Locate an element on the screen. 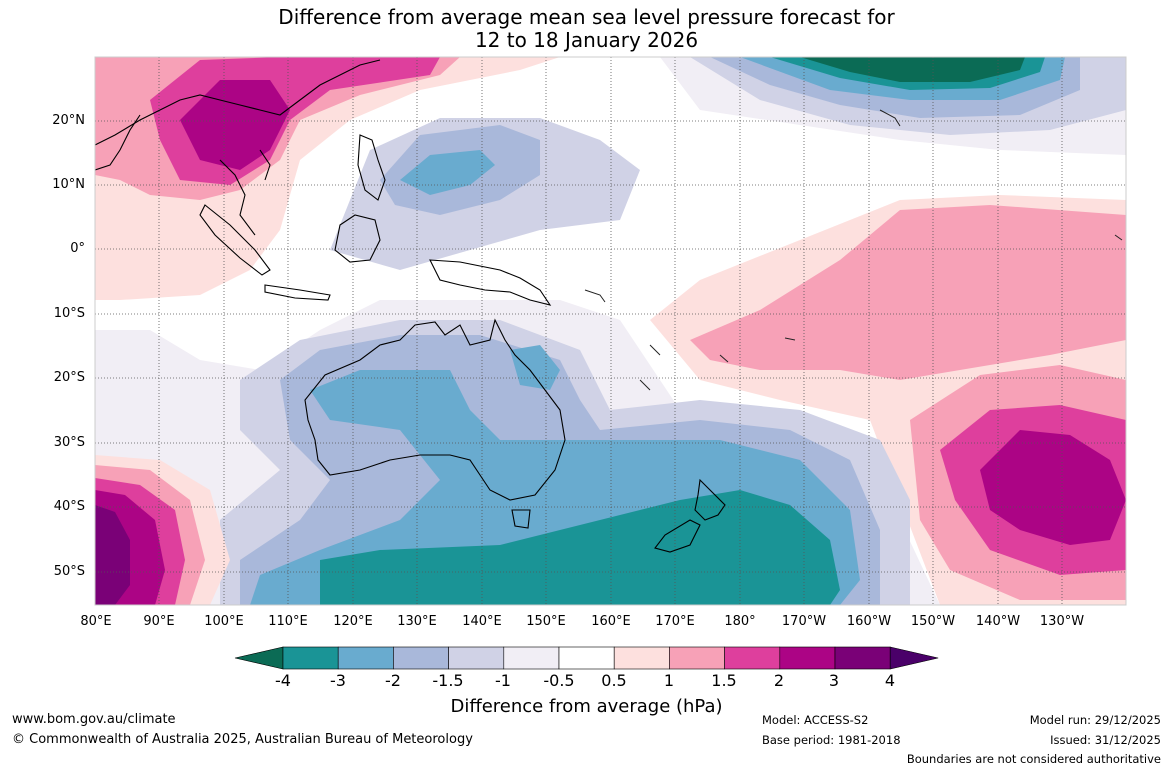 Image resolution: width=1173 pixels, height=770 pixels. java-coastline is located at coordinates (297, 292).